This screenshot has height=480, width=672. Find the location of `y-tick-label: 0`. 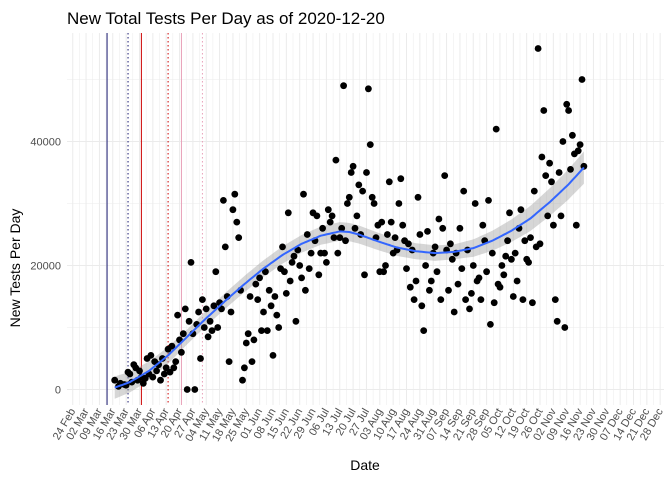

y-tick-label: 0 is located at coordinates (58, 391).